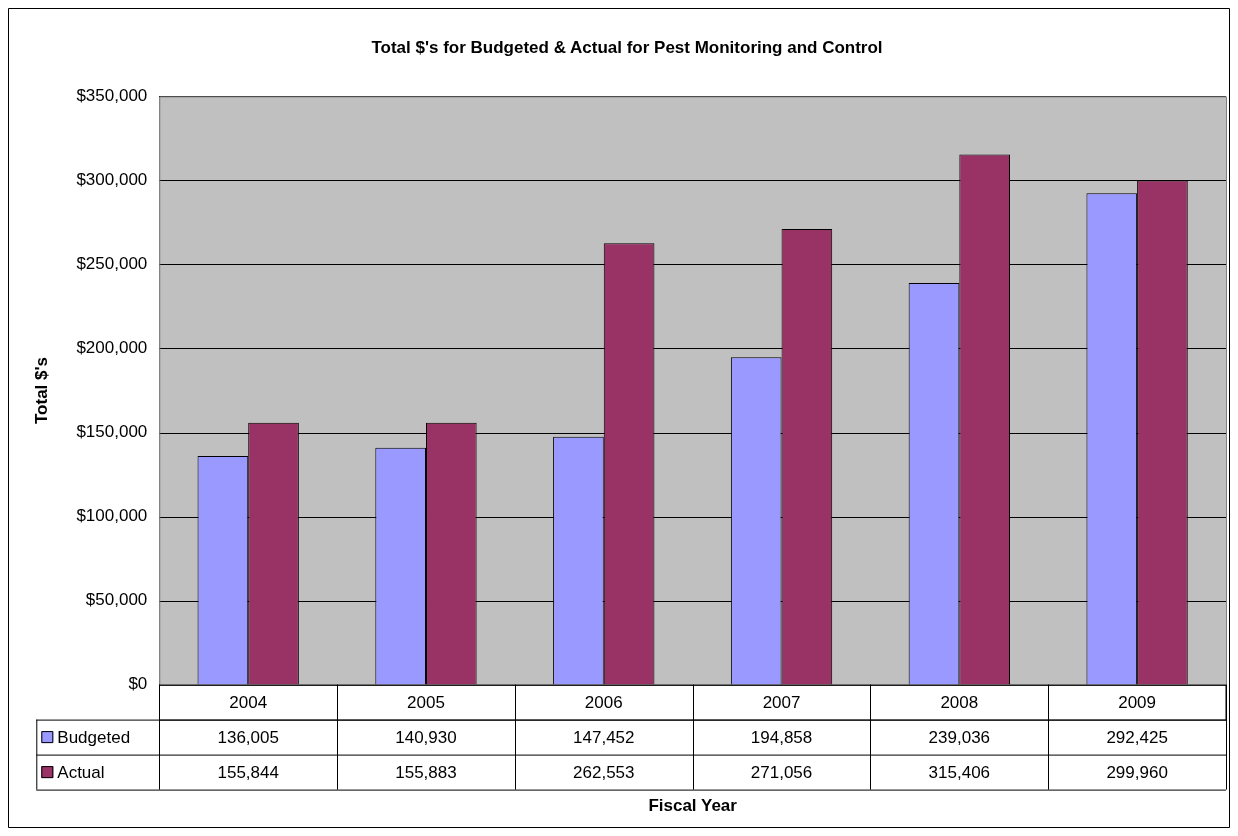 Image resolution: width=1238 pixels, height=836 pixels. What do you see at coordinates (112, 348) in the screenshot?
I see `y-tick-label: $200,000` at bounding box center [112, 348].